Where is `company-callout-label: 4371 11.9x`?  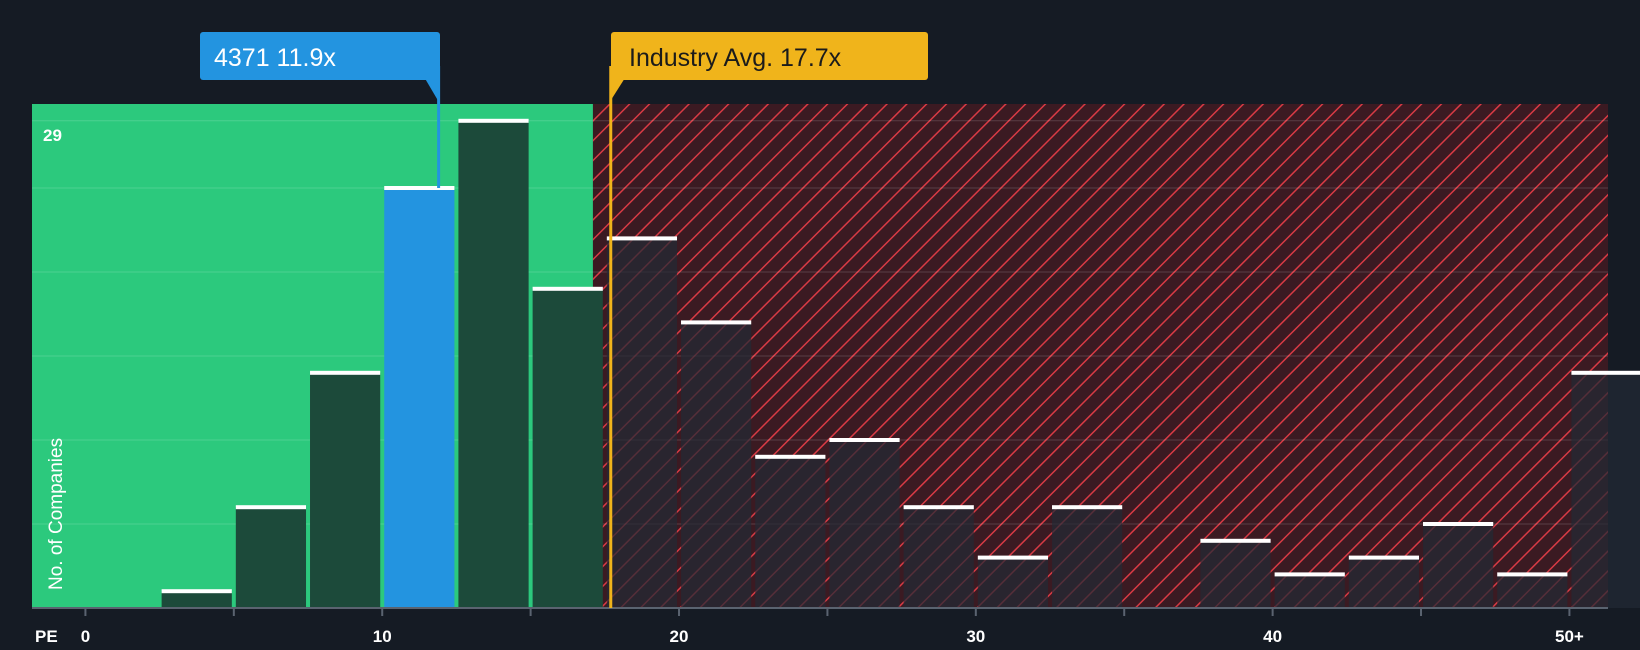
company-callout-label: 4371 11.9x is located at coordinates (275, 58).